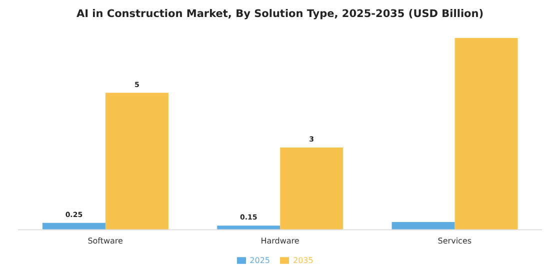 The width and height of the screenshot is (560, 280). What do you see at coordinates (303, 260) in the screenshot?
I see `legend-label: 2035` at bounding box center [303, 260].